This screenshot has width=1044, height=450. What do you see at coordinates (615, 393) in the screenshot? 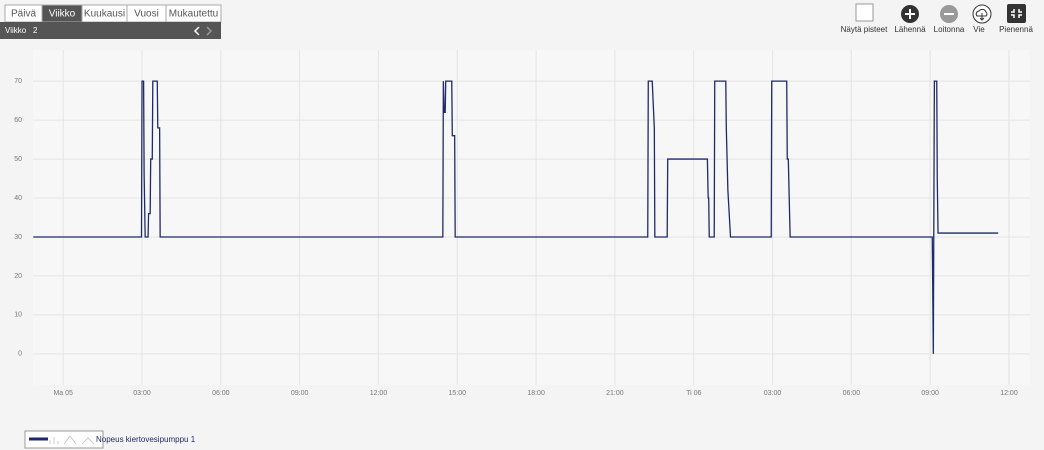
I see `x-tick-label: 21:00` at bounding box center [615, 393].